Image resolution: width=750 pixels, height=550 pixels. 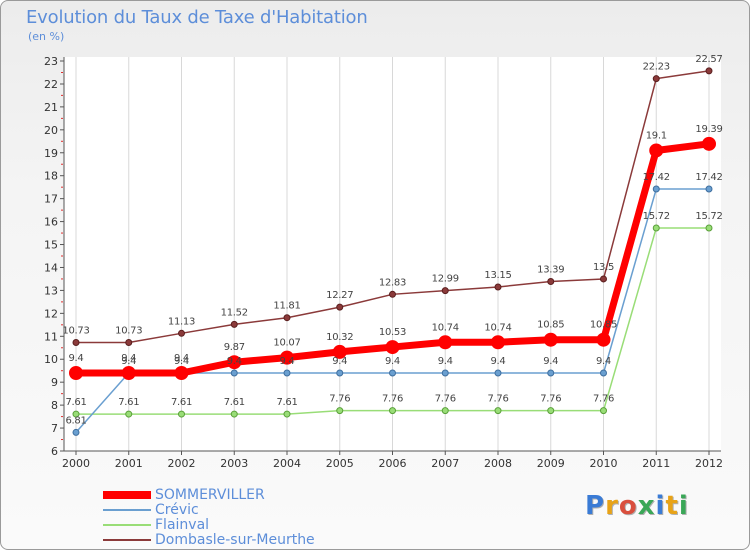 What do you see at coordinates (445, 411) in the screenshot?
I see `point-flainval-2007` at bounding box center [445, 411].